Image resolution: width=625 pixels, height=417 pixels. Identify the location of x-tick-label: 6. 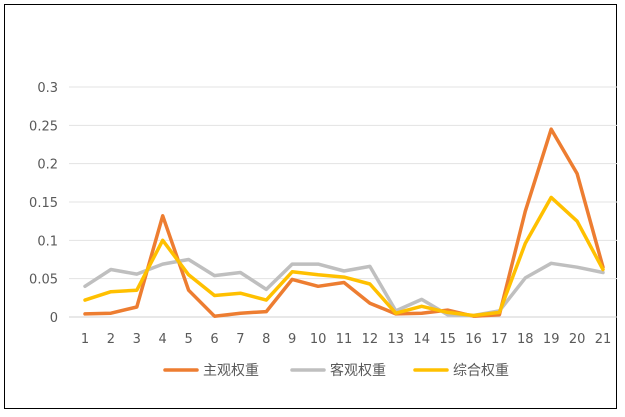
(214, 339).